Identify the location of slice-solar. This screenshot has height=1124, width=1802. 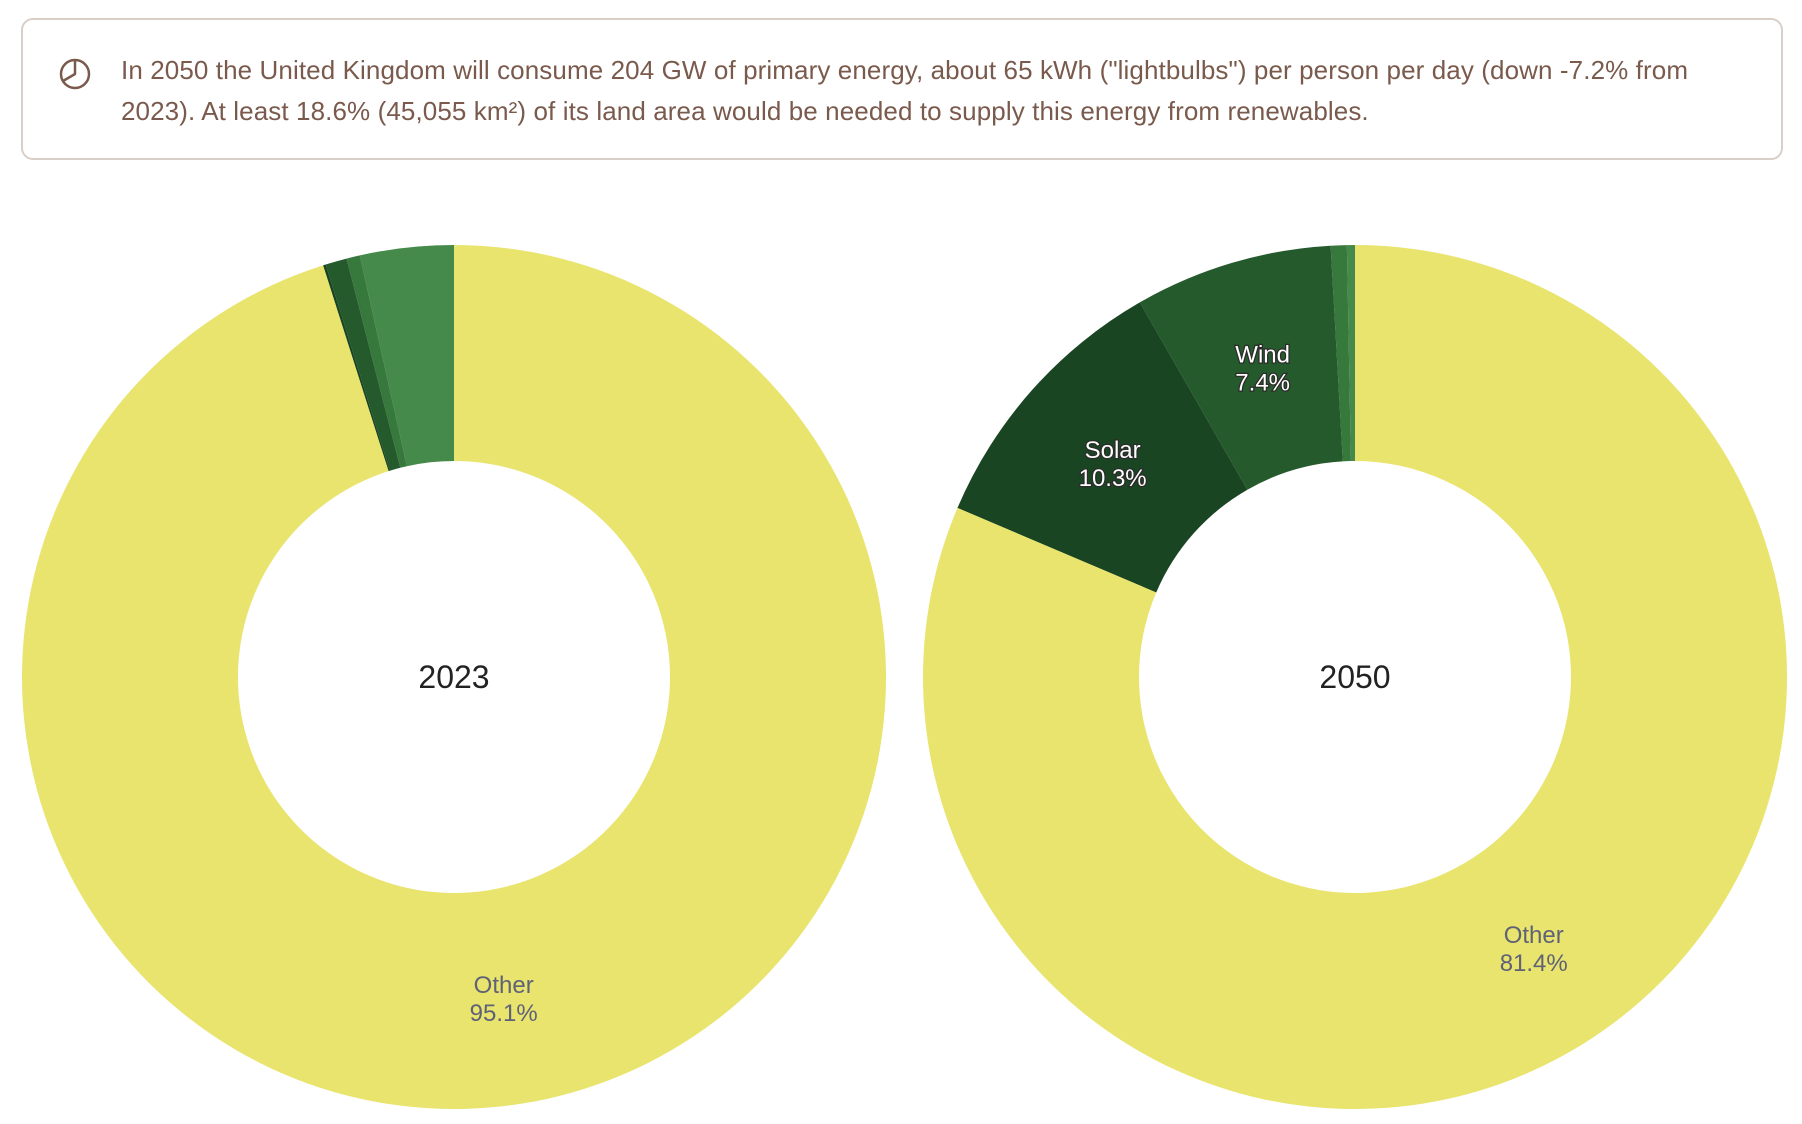
(1102, 447).